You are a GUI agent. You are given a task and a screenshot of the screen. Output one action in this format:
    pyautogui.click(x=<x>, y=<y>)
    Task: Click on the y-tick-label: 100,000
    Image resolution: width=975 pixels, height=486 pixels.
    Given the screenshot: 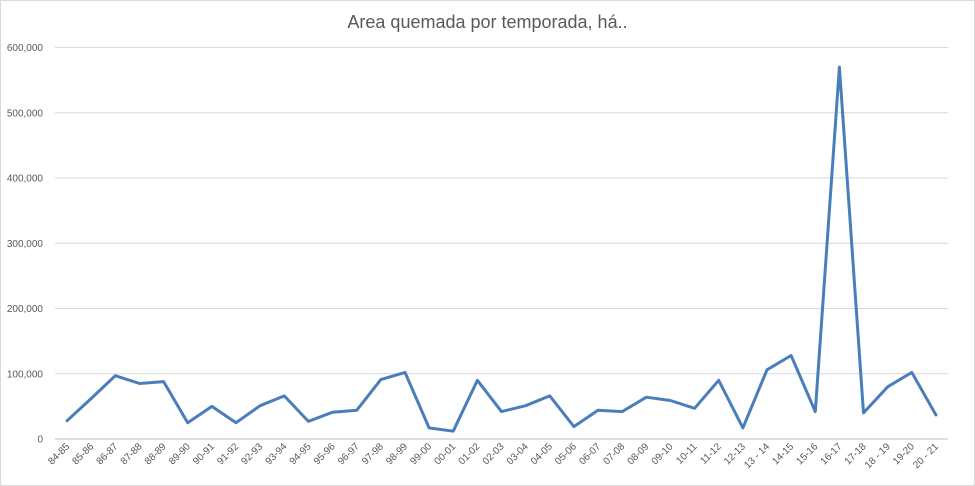 What is the action you would take?
    pyautogui.click(x=25, y=374)
    